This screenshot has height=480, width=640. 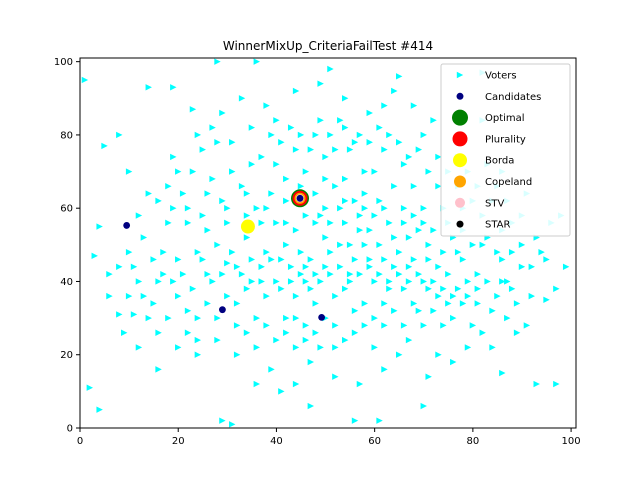 I want to click on legend-box, so click(x=505, y=150).